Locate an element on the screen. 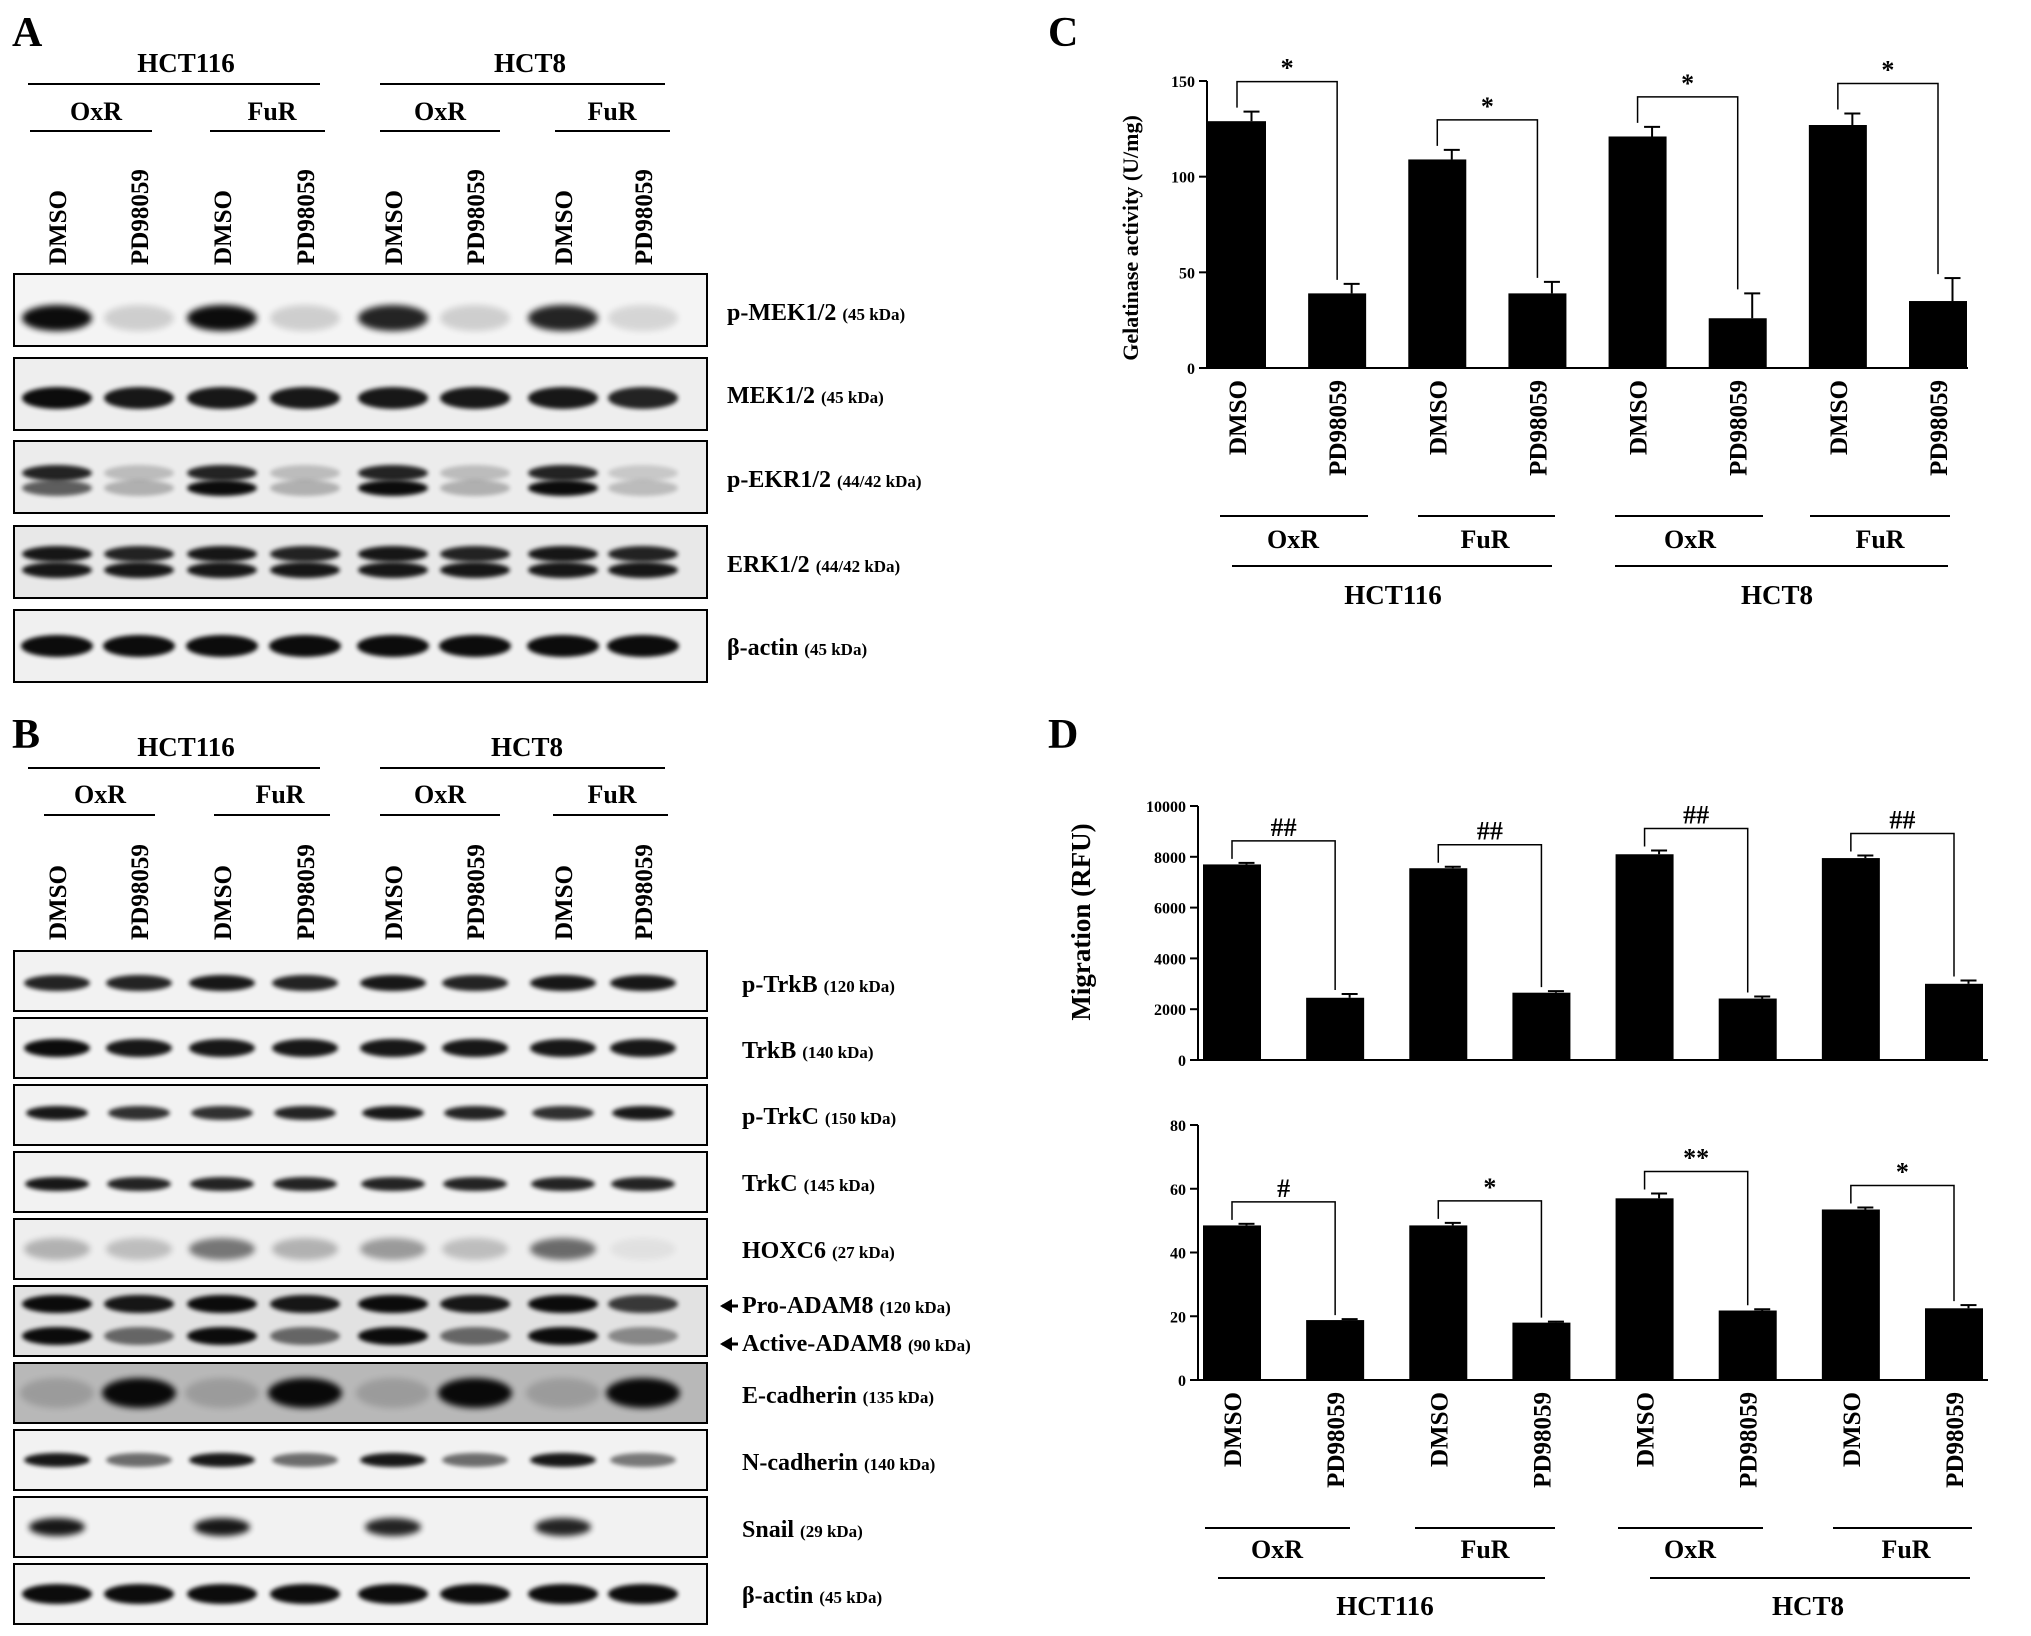  protein-name: p-TrkB is located at coordinates (780, 985).